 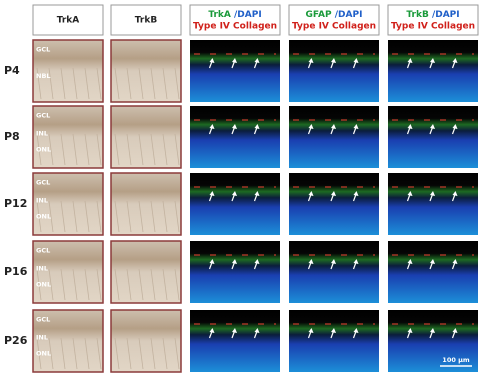 I want to click on row-label: P12, so click(x=15, y=203).